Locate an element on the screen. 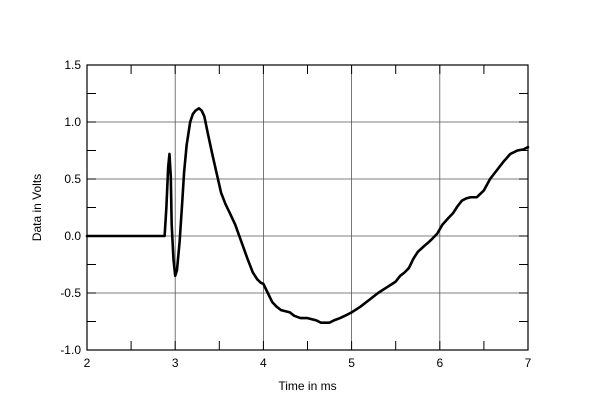 The image size is (600, 415). y-tick-label: 1.5 is located at coordinates (72, 65).